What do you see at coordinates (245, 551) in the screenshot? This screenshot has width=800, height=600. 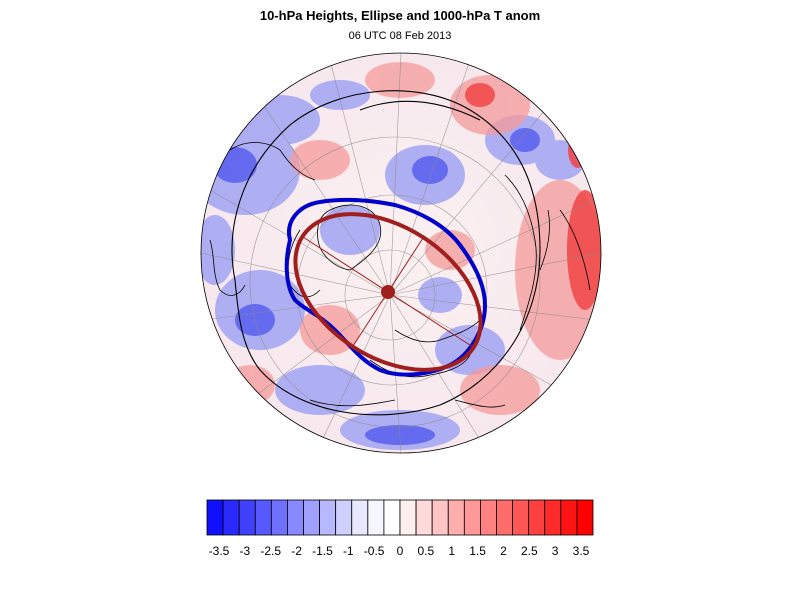 I see `colorbar-tick-label: -3` at bounding box center [245, 551].